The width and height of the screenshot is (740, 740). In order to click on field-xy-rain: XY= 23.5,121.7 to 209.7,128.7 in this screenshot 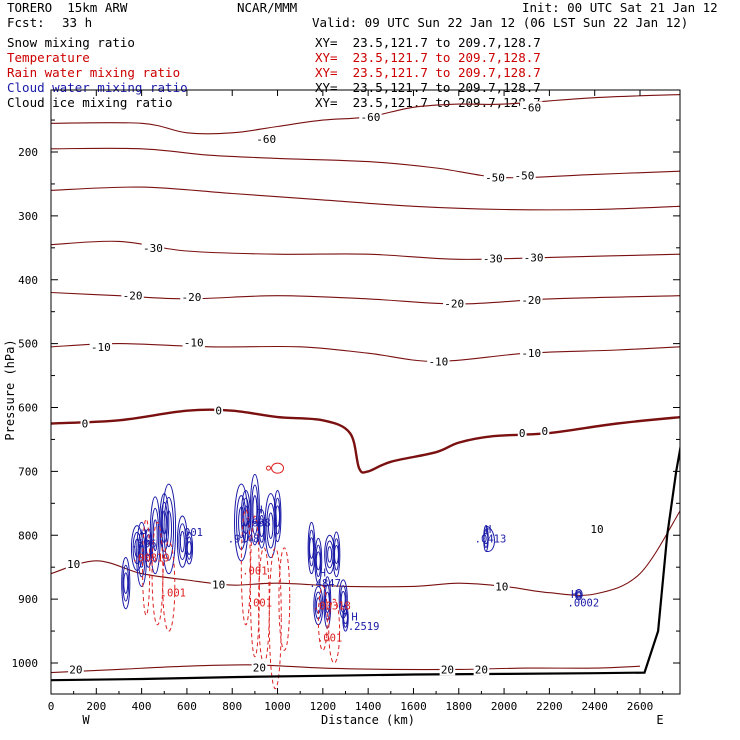, I will do `click(428, 72)`.